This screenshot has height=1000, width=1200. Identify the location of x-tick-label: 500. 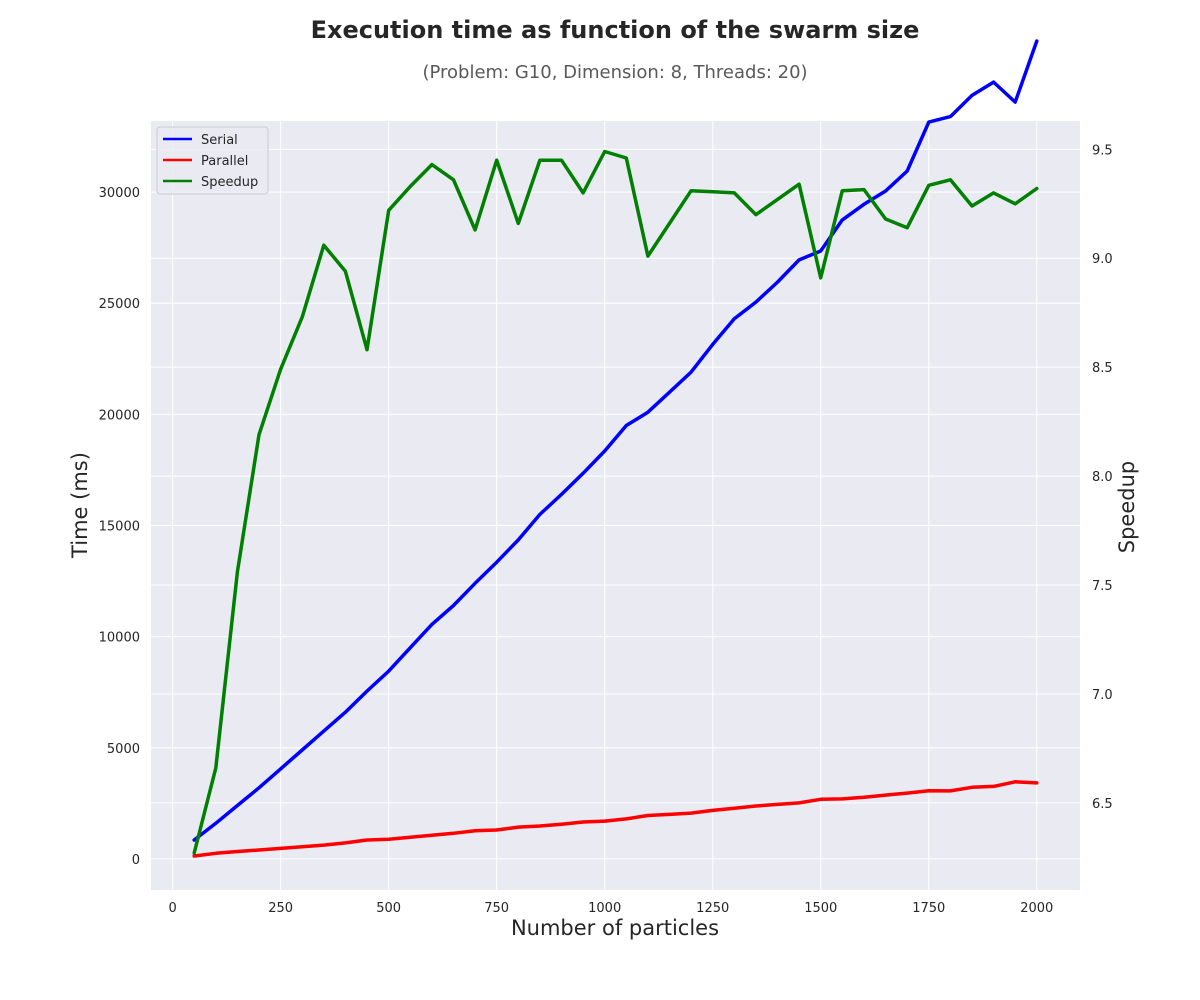
(388, 908).